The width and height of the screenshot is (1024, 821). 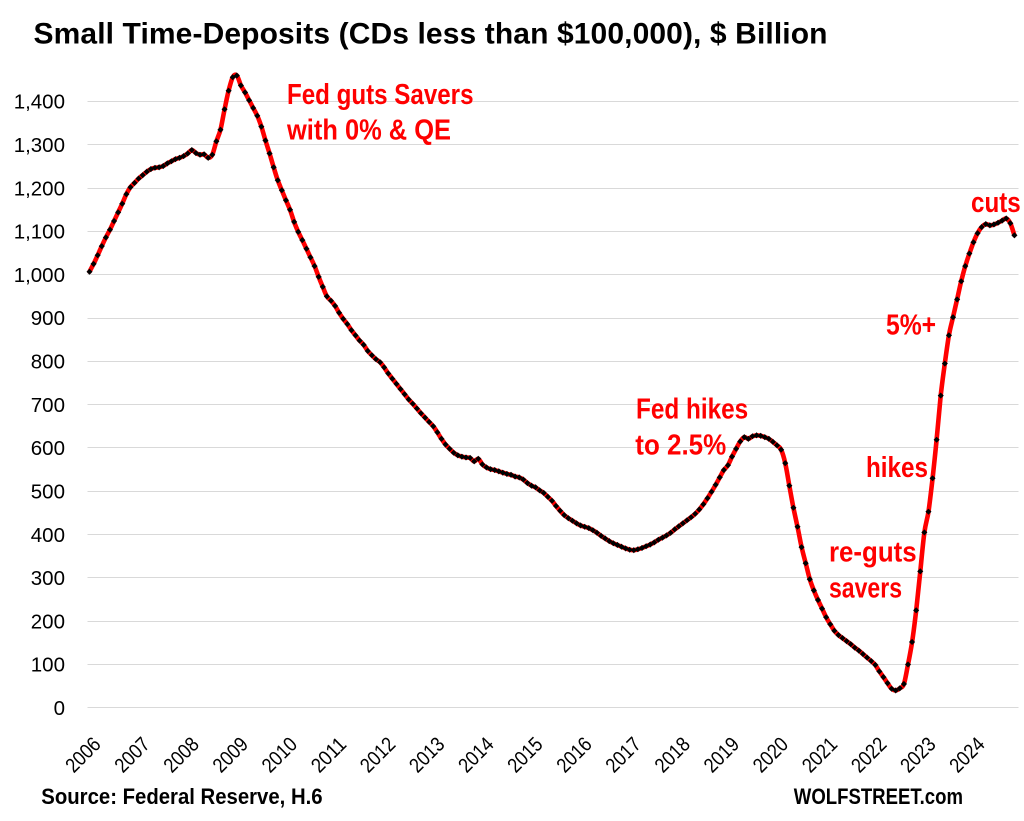 I want to click on svg-text: 0, so click(x=59, y=708).